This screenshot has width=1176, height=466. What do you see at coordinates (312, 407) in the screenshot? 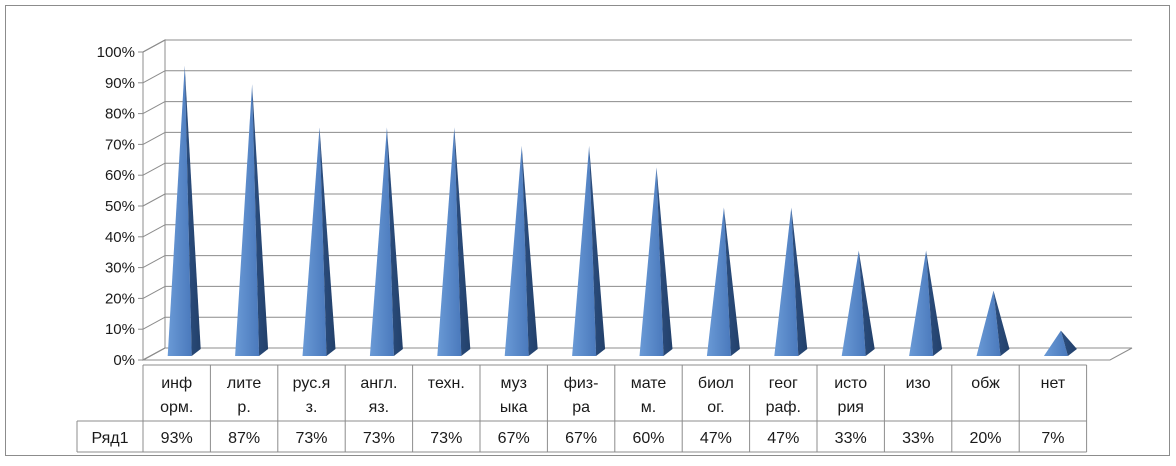
I see `category-label: з.` at bounding box center [312, 407].